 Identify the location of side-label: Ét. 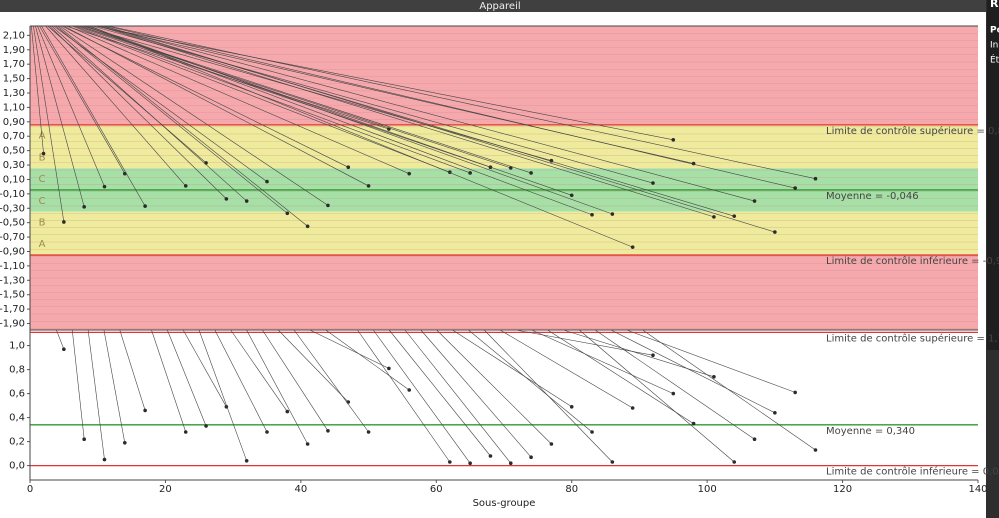
(994, 60).